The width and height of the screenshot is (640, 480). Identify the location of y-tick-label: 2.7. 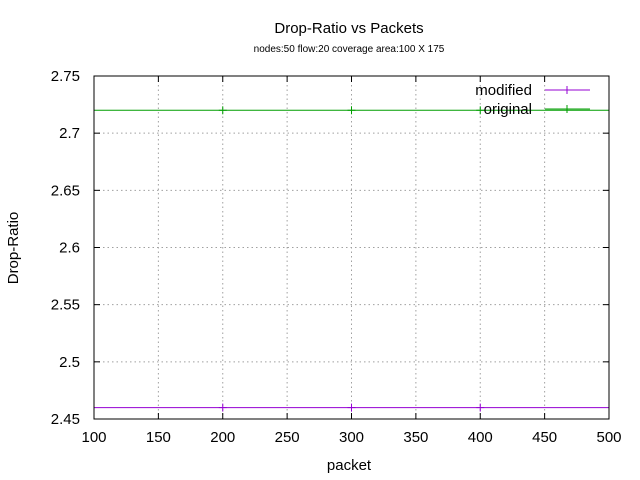
(69, 133).